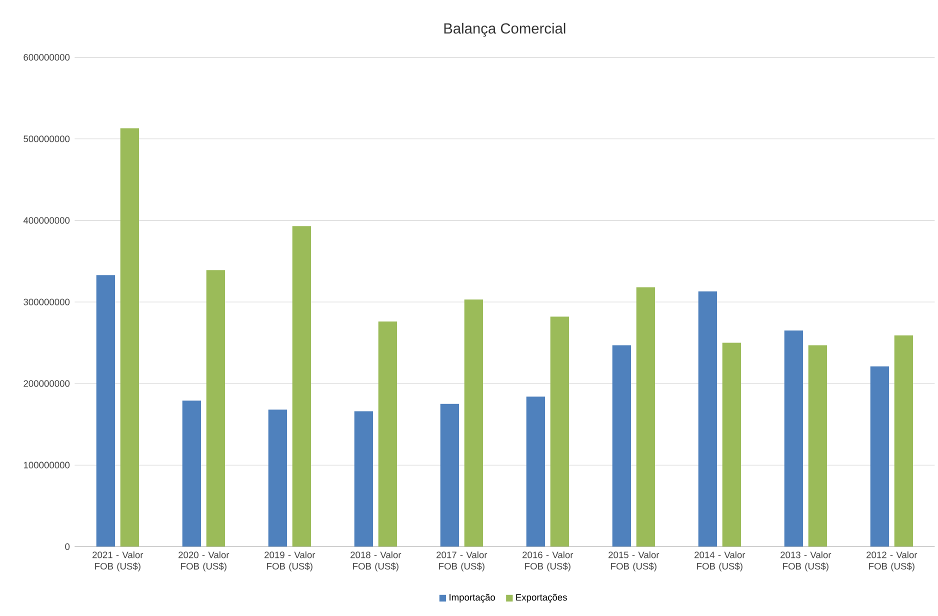 The width and height of the screenshot is (938, 616). I want to click on x-tick-label: 2015 - Valor FOB (US$), so click(634, 561).